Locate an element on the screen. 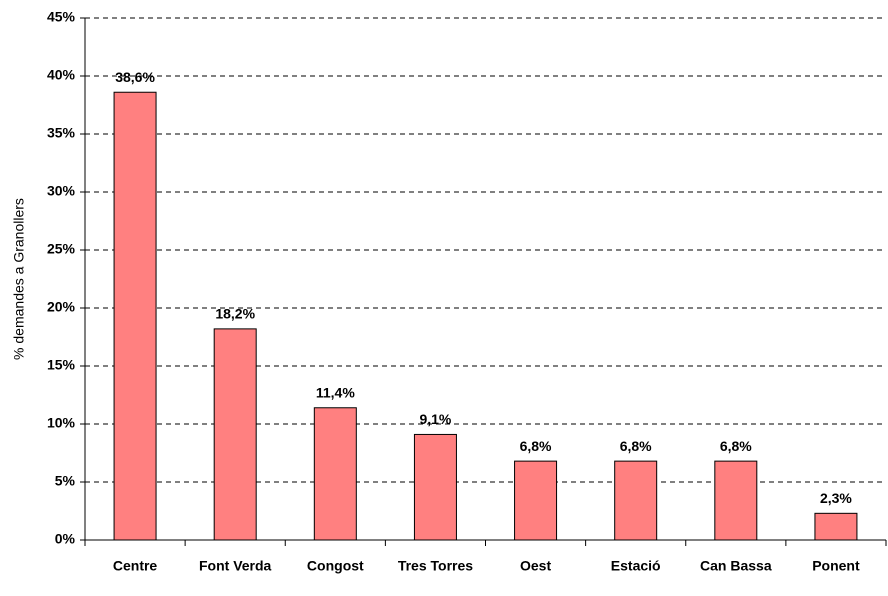  x-tick-label: Estació is located at coordinates (636, 566).